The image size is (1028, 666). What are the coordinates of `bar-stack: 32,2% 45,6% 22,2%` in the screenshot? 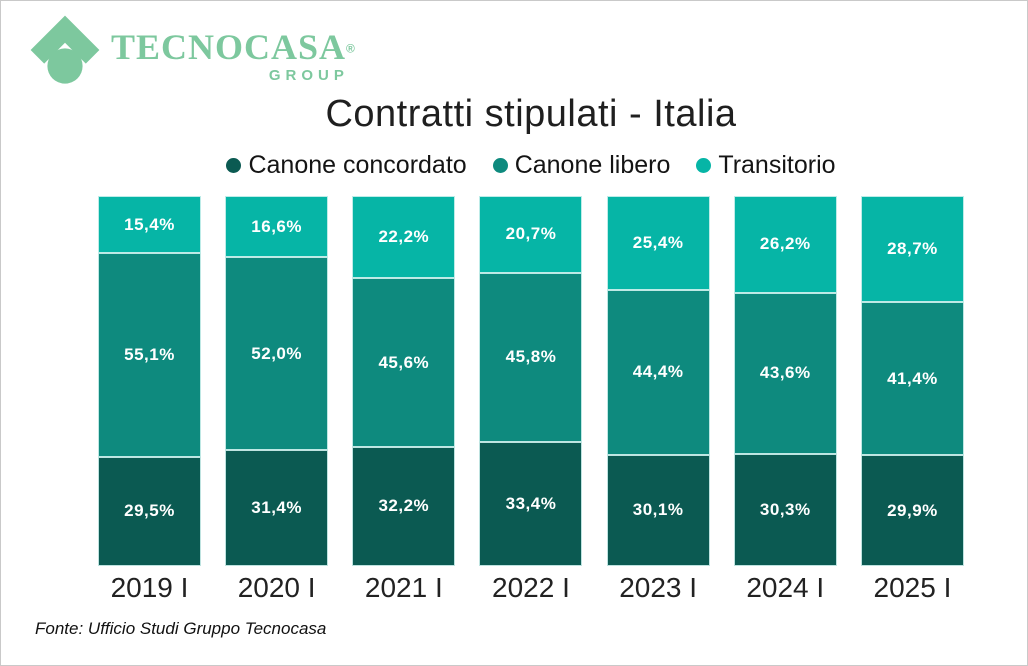 It's located at (404, 381).